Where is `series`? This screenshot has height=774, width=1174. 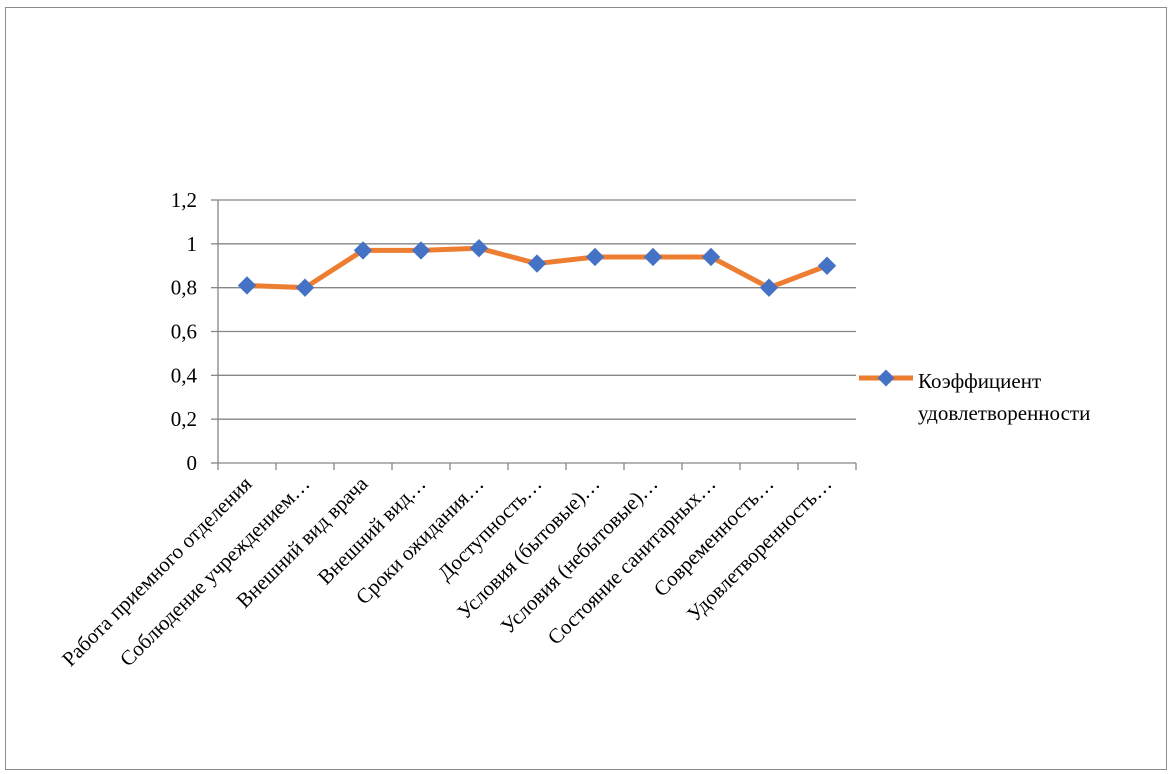 series is located at coordinates (537, 268).